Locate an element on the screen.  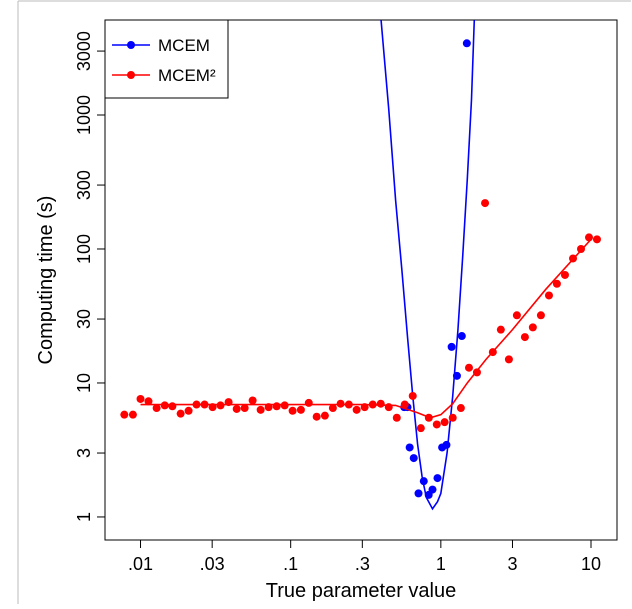
legend: MCEM MCEM² is located at coordinates (166, 59).